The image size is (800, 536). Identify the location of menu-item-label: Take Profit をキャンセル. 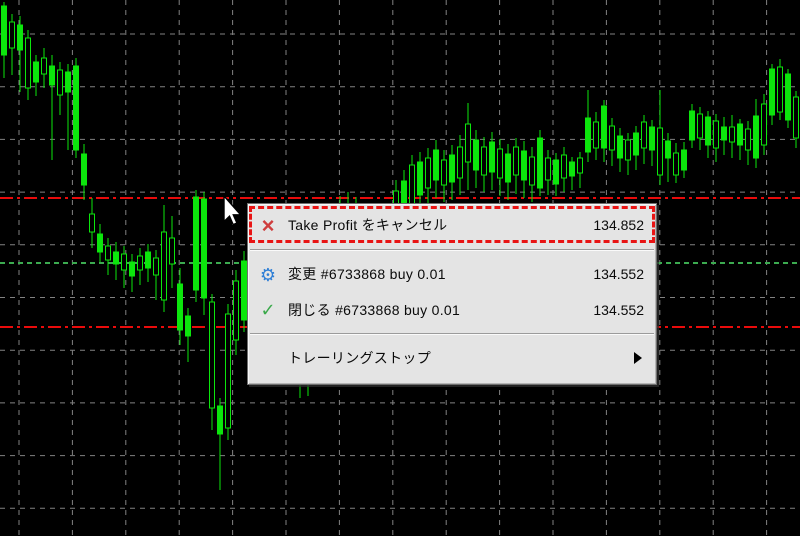
(368, 225).